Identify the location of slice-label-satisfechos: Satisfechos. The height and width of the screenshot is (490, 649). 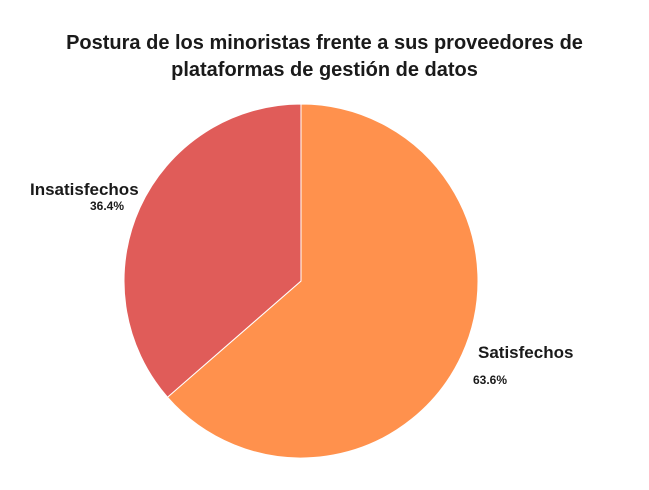
(526, 352).